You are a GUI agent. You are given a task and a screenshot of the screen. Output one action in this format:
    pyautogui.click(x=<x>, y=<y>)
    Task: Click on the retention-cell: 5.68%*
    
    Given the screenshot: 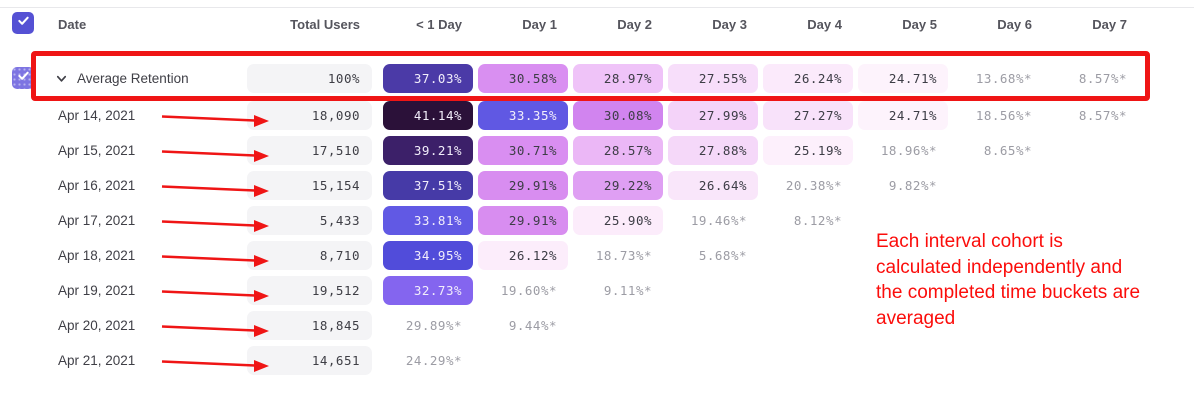 What is the action you would take?
    pyautogui.click(x=722, y=255)
    